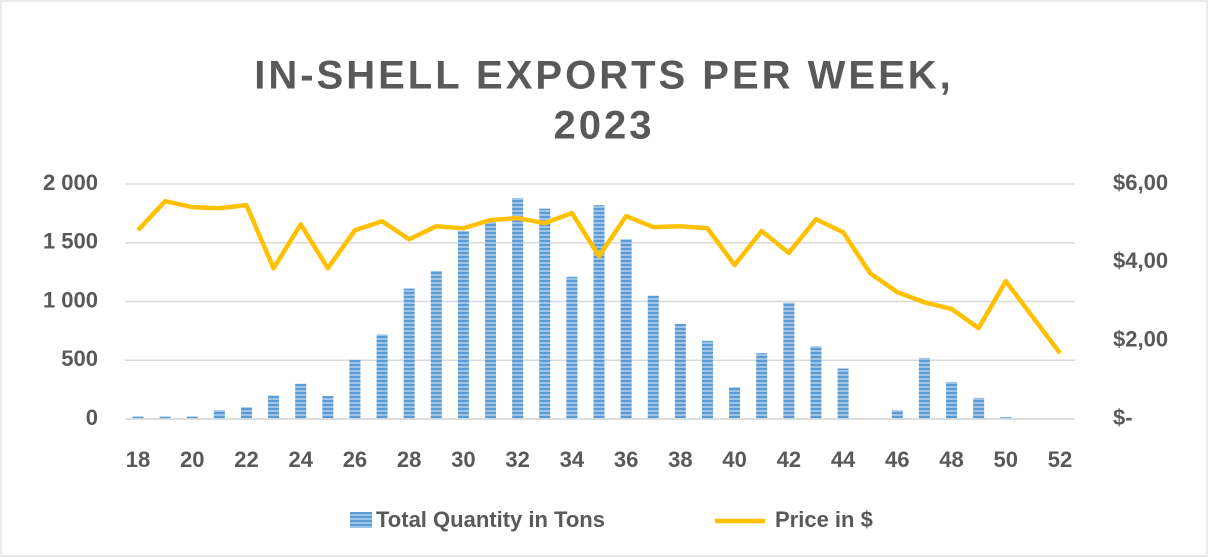  Describe the element at coordinates (680, 459) in the screenshot. I see `x-tick-label: 38` at that location.